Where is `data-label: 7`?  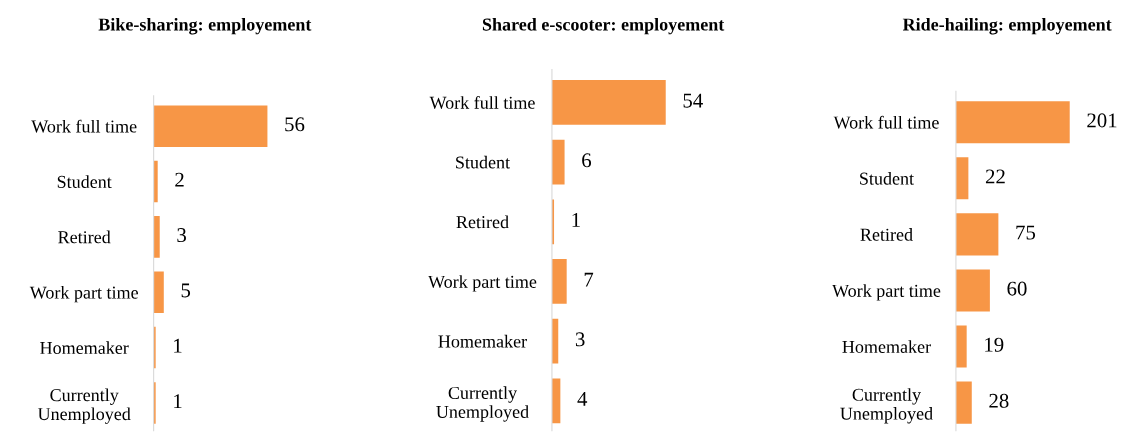
data-label: 7 is located at coordinates (589, 279).